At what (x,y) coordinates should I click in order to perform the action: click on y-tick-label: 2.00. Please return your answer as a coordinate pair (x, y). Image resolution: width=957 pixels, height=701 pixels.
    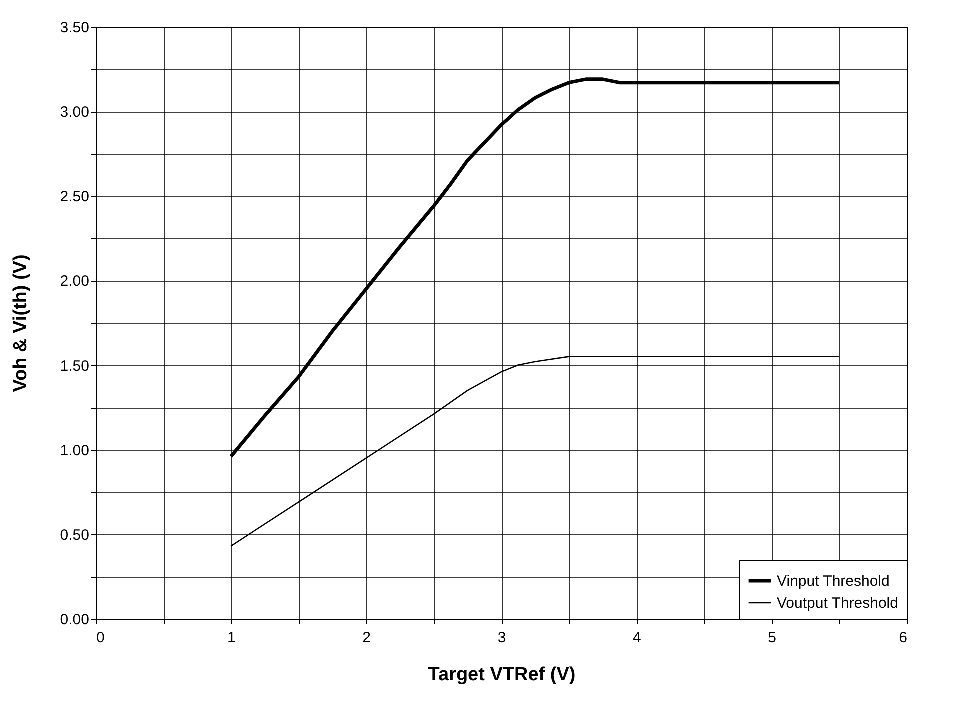
    Looking at the image, I should click on (75, 281).